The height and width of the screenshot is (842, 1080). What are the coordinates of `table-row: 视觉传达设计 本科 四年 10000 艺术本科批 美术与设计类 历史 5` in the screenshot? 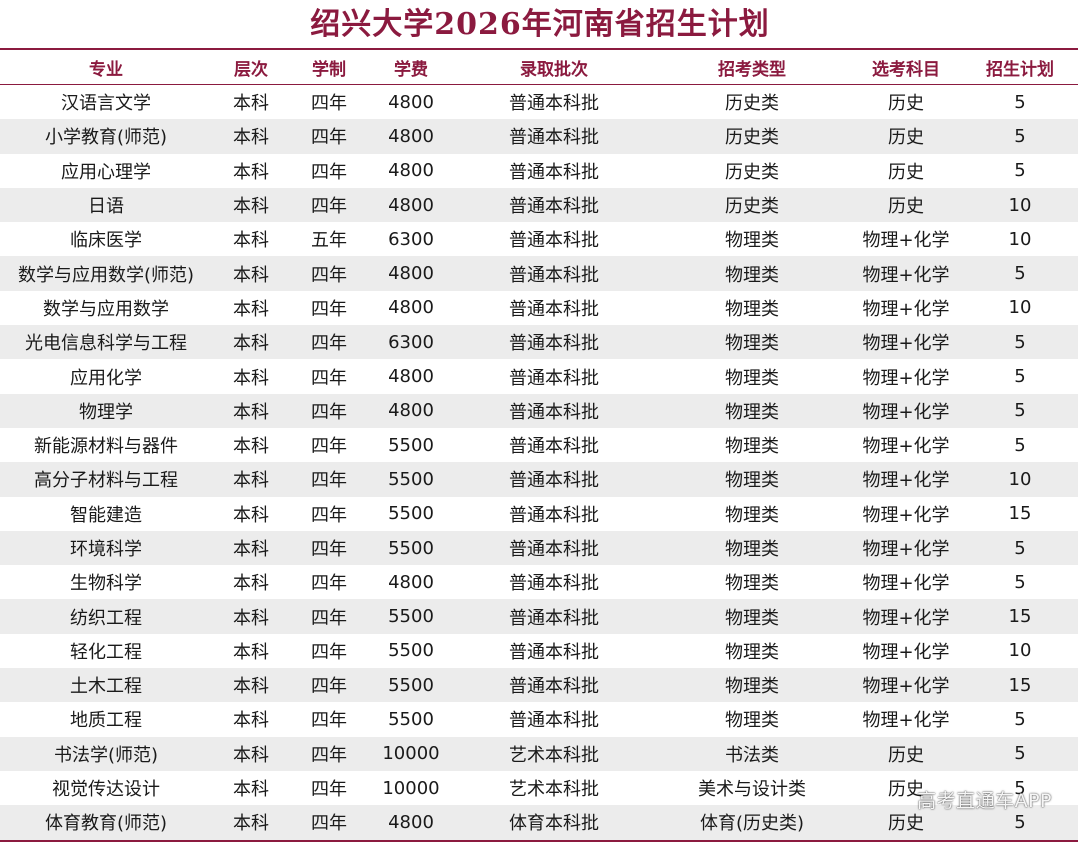 It's located at (539, 788).